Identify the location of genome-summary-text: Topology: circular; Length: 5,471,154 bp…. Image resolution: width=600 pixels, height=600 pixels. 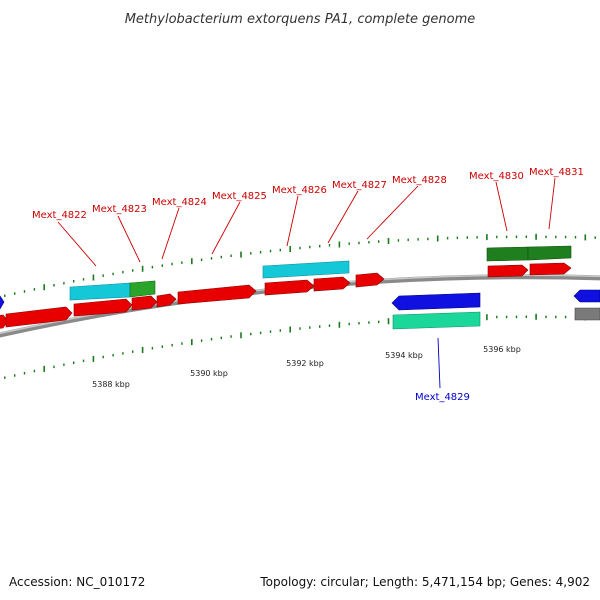
(424, 582).